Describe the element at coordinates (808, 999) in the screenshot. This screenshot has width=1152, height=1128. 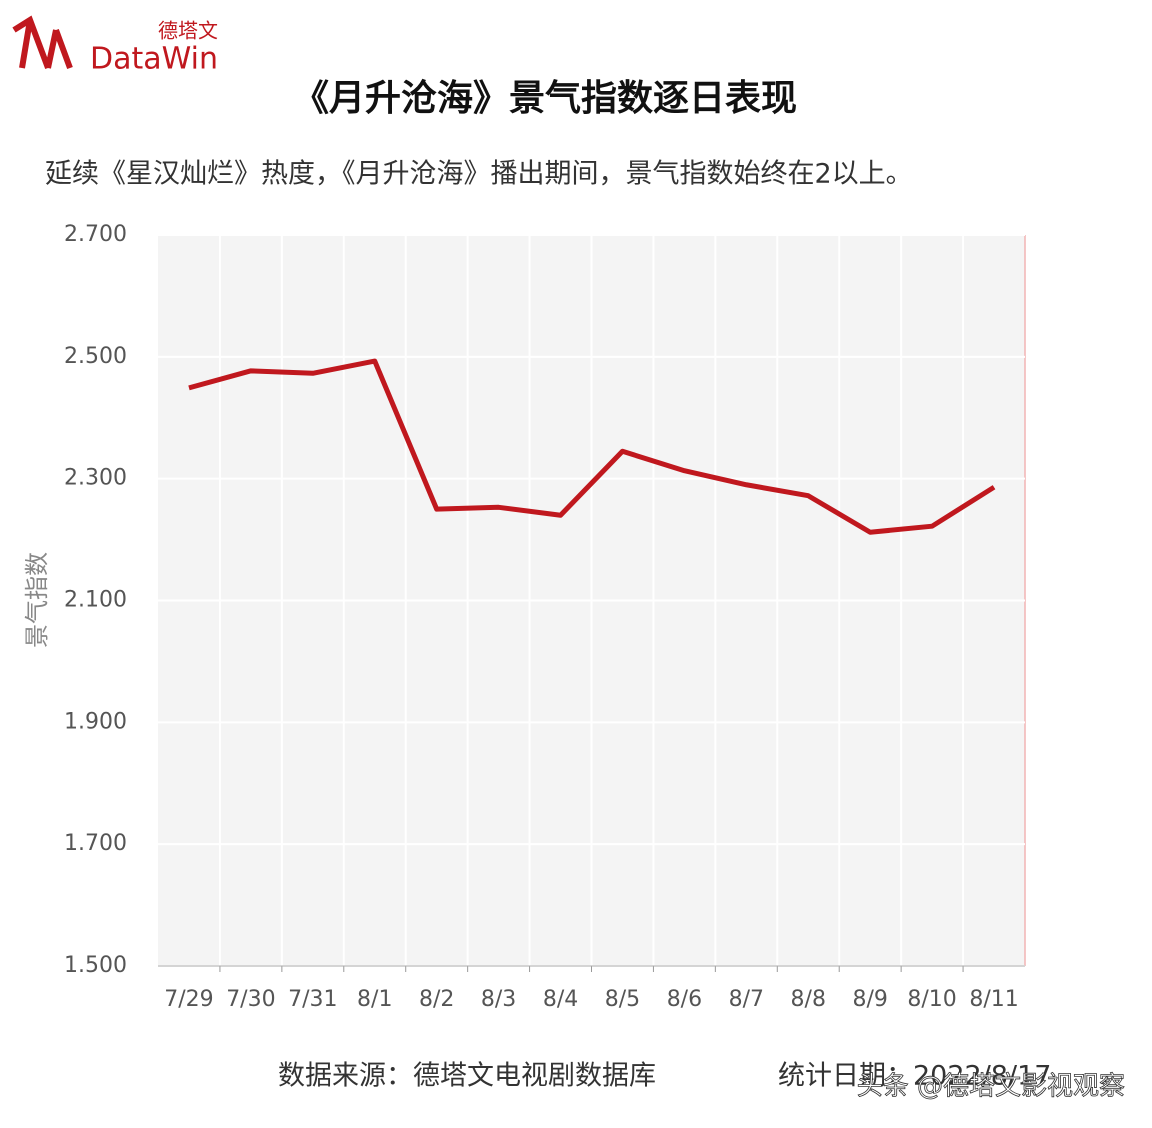
I see `x-tick-label: 8/8` at that location.